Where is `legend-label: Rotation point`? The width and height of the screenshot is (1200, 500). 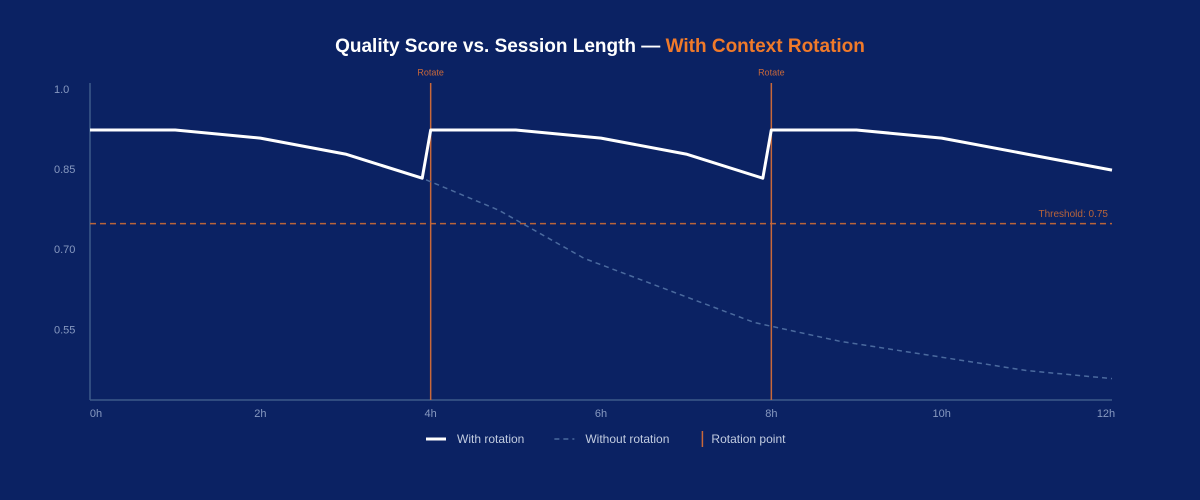
legend-label: Rotation point is located at coordinates (748, 439).